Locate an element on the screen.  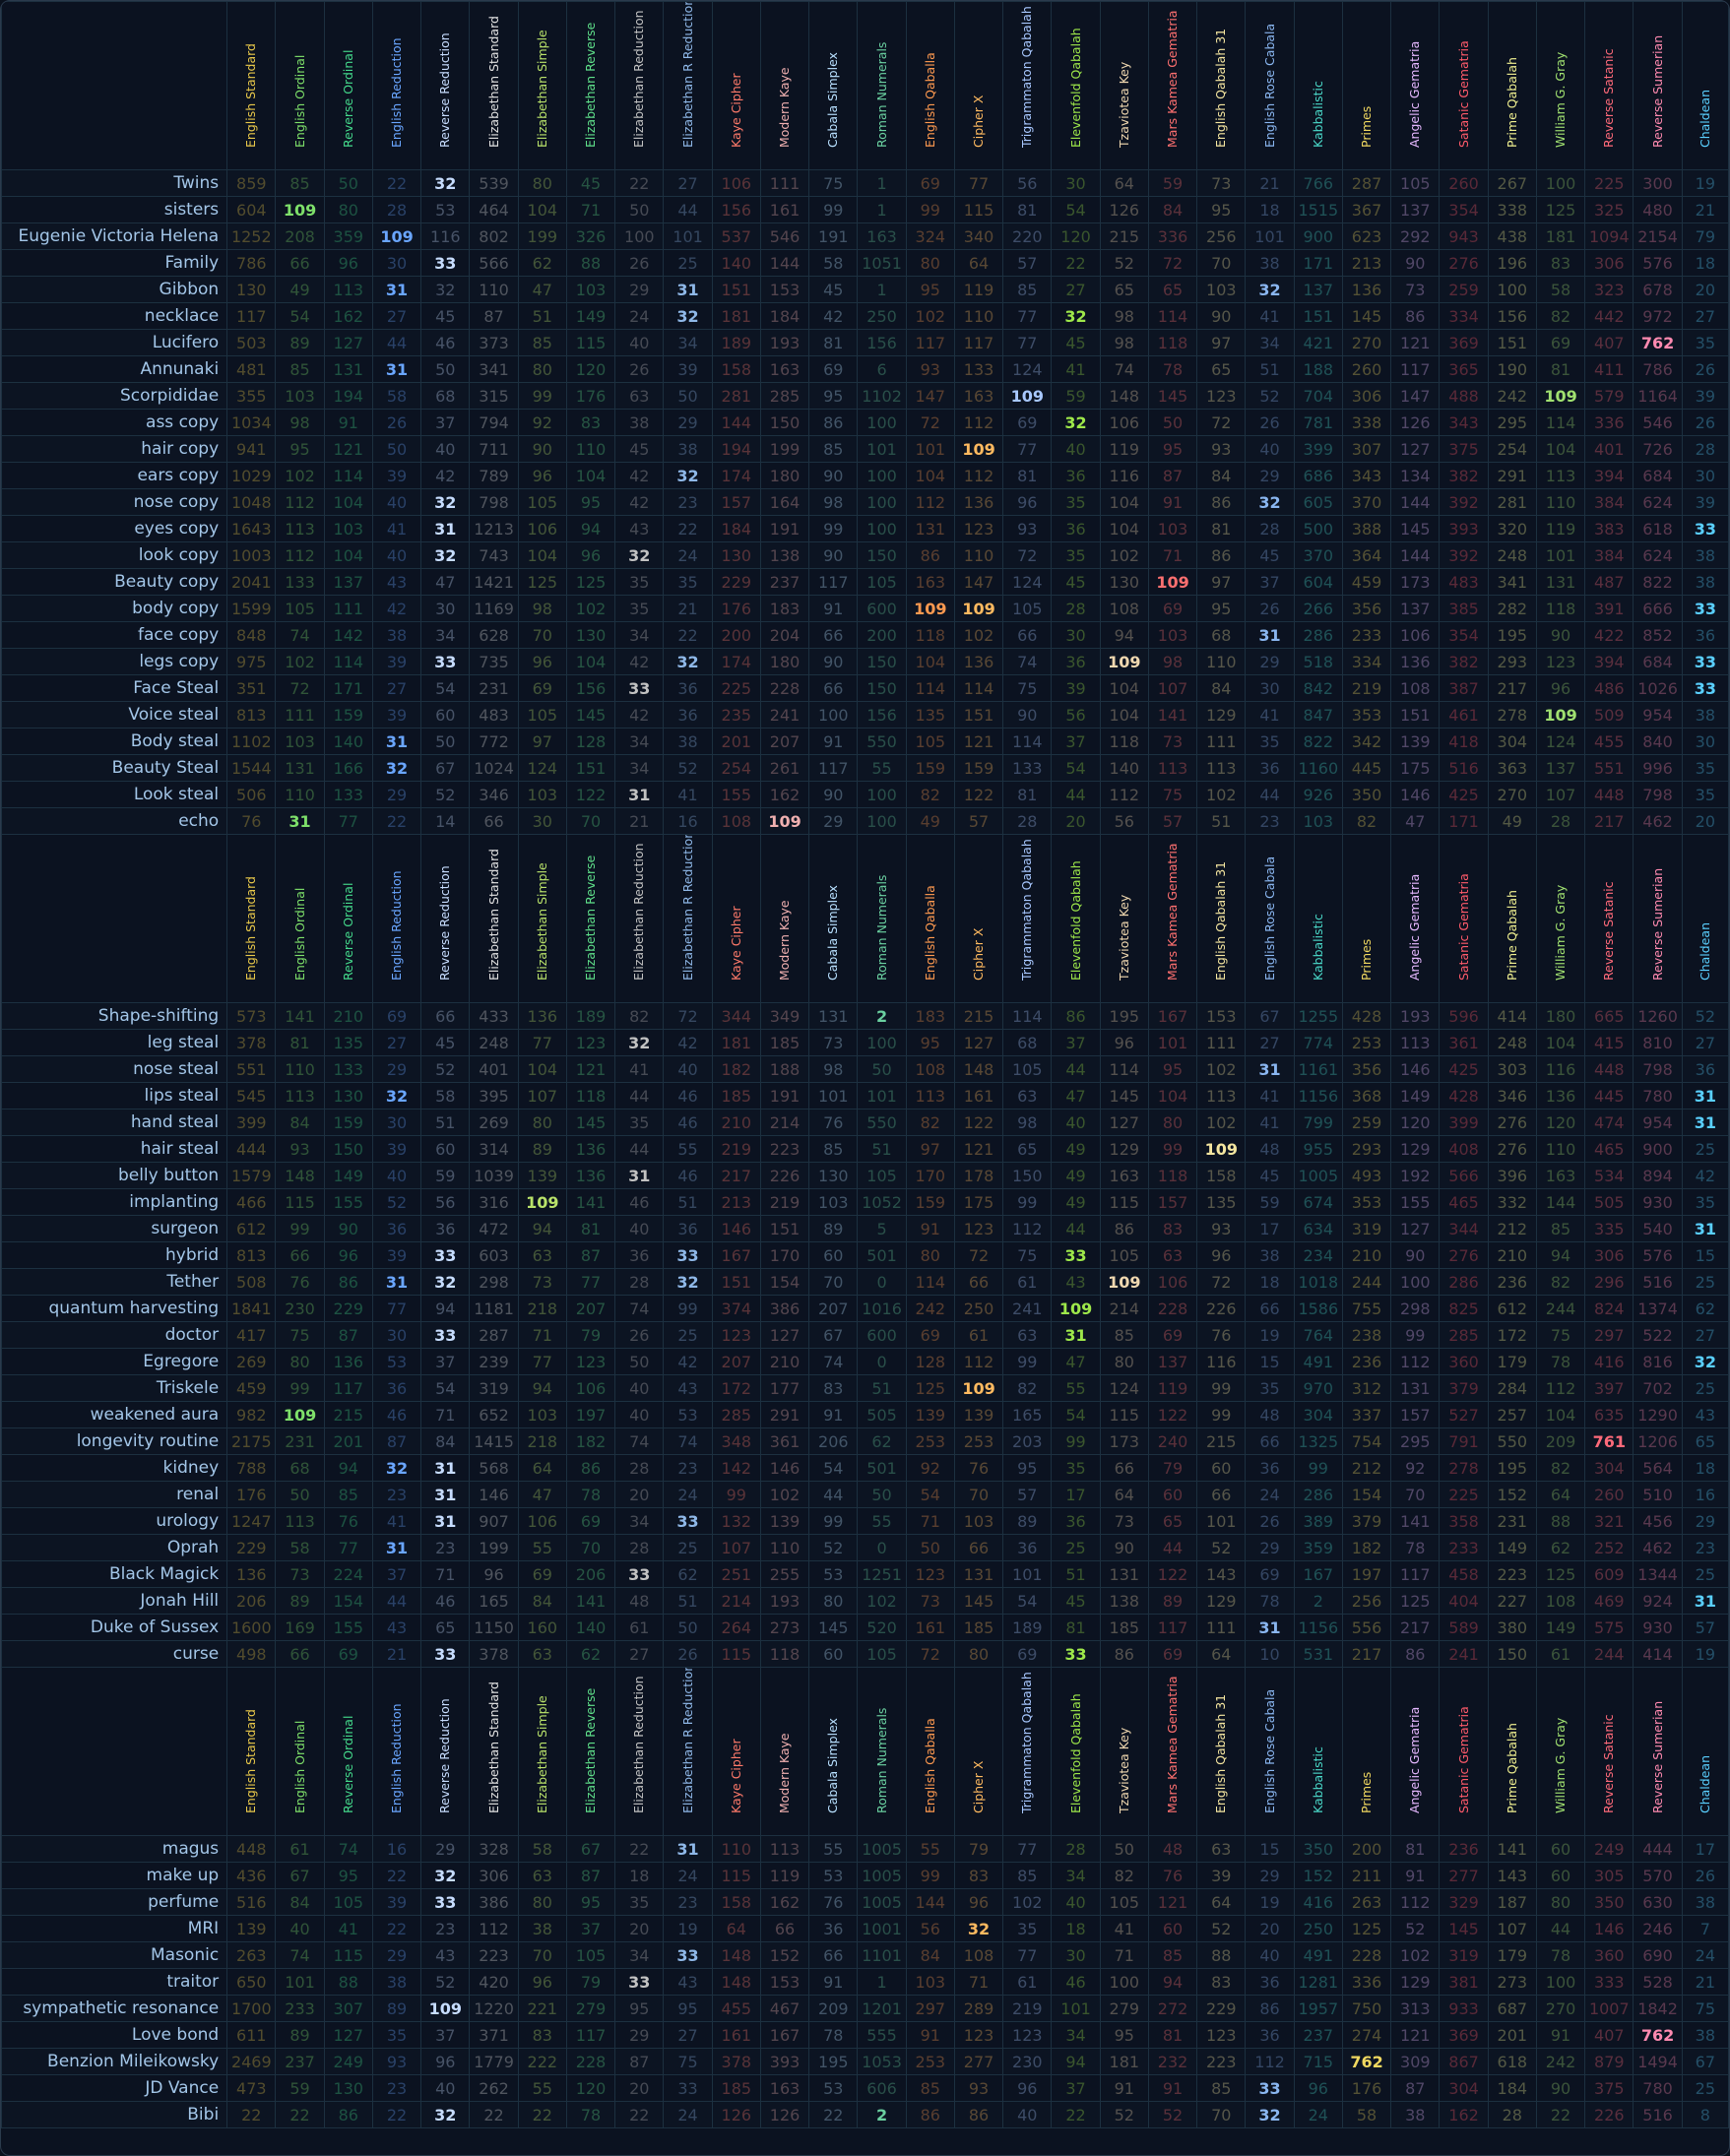
cipher-header-cell: English Qabalah 31 is located at coordinates (1221, 86).